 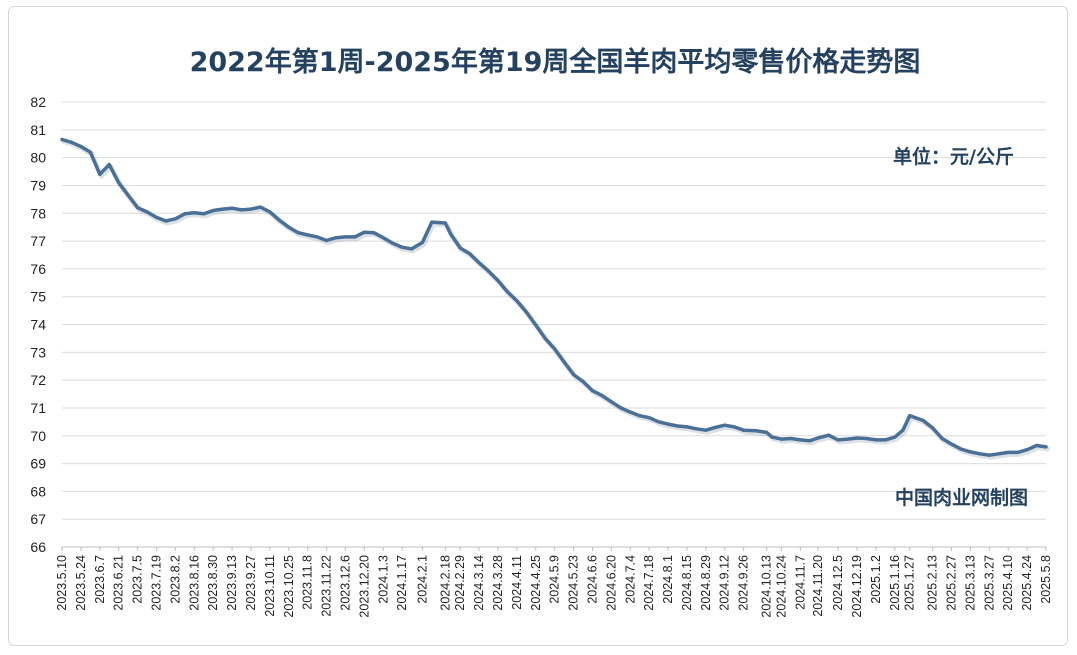 What do you see at coordinates (649, 583) in the screenshot?
I see `x-tick-label: 2024.7.18` at bounding box center [649, 583].